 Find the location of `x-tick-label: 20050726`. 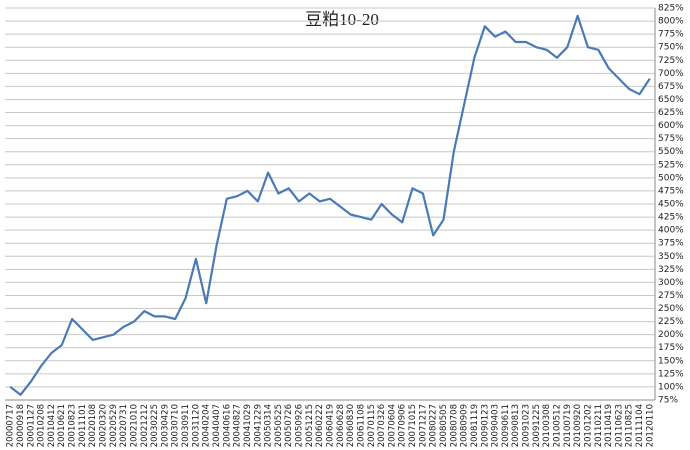

x-tick-label: 20050726 is located at coordinates (289, 425).